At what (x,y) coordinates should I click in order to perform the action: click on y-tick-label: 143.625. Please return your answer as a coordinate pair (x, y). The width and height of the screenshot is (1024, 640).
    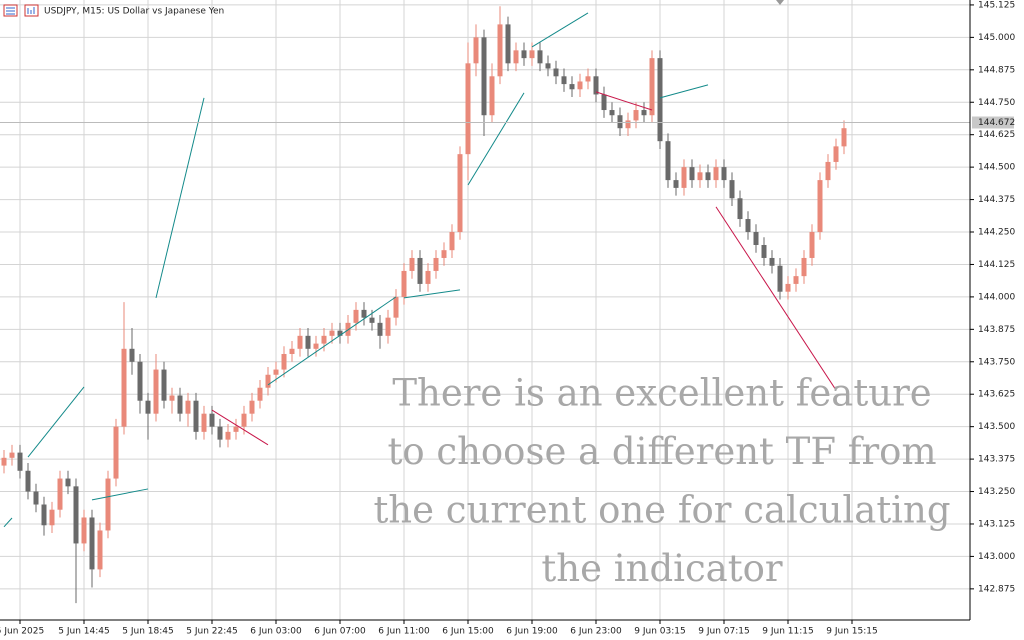
    Looking at the image, I should click on (996, 395).